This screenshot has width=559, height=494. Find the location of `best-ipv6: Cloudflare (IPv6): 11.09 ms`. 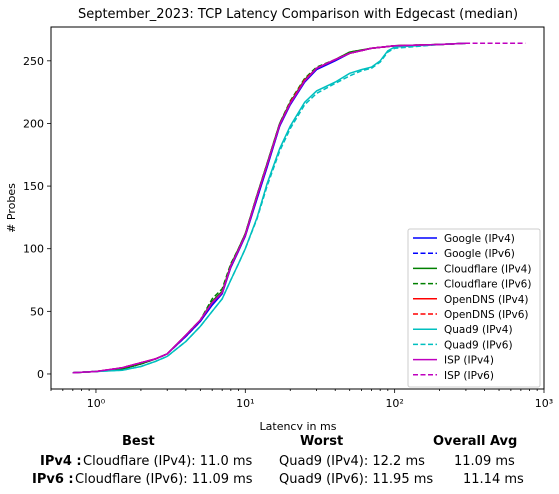

best-ipv6: Cloudflare (IPv6): 11.09 ms is located at coordinates (164, 479).